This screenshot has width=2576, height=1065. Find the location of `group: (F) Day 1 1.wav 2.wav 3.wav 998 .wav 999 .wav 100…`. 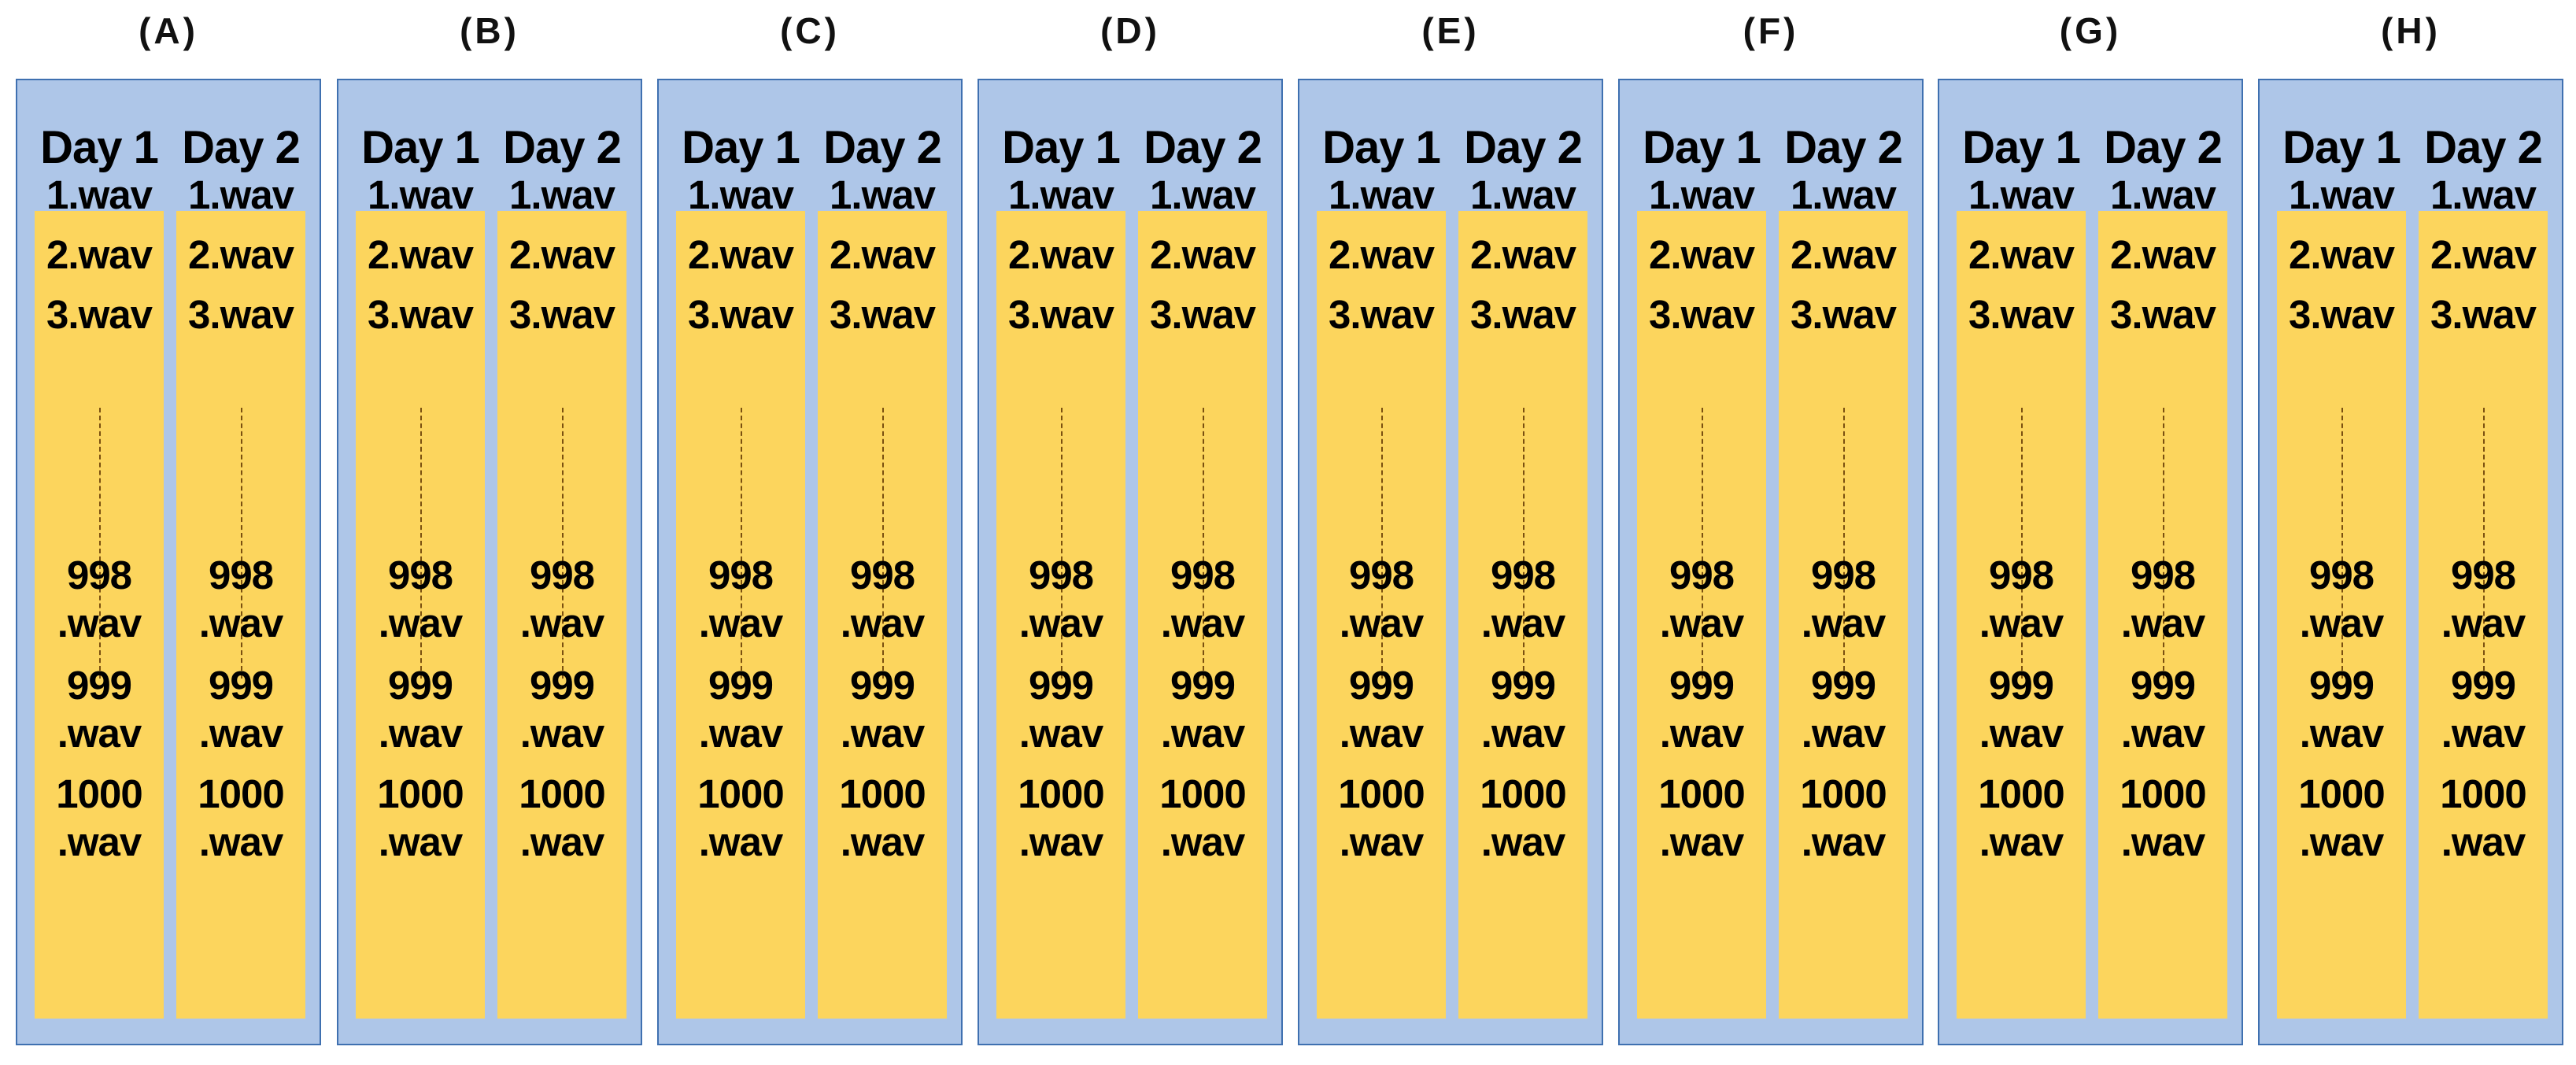

group: (F) Day 1 1.wav 2.wav 3.wav 998 .wav 999 .wav 100… is located at coordinates (1771, 523).